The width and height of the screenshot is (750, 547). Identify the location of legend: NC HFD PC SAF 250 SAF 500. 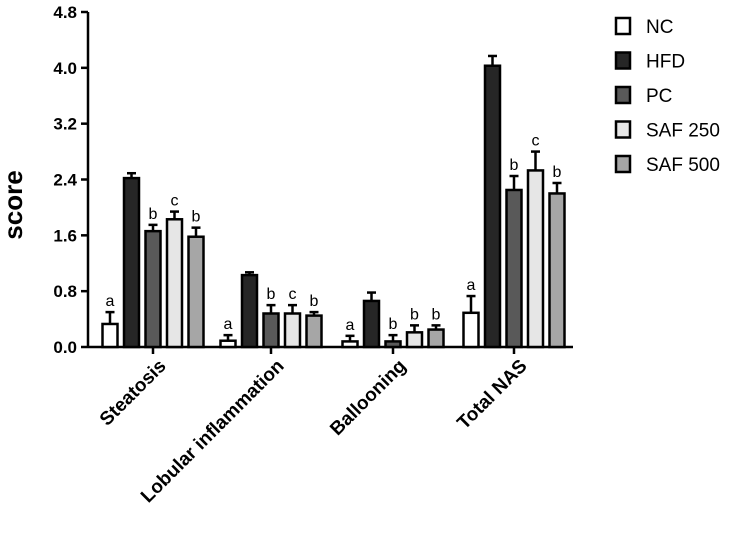
(667, 96).